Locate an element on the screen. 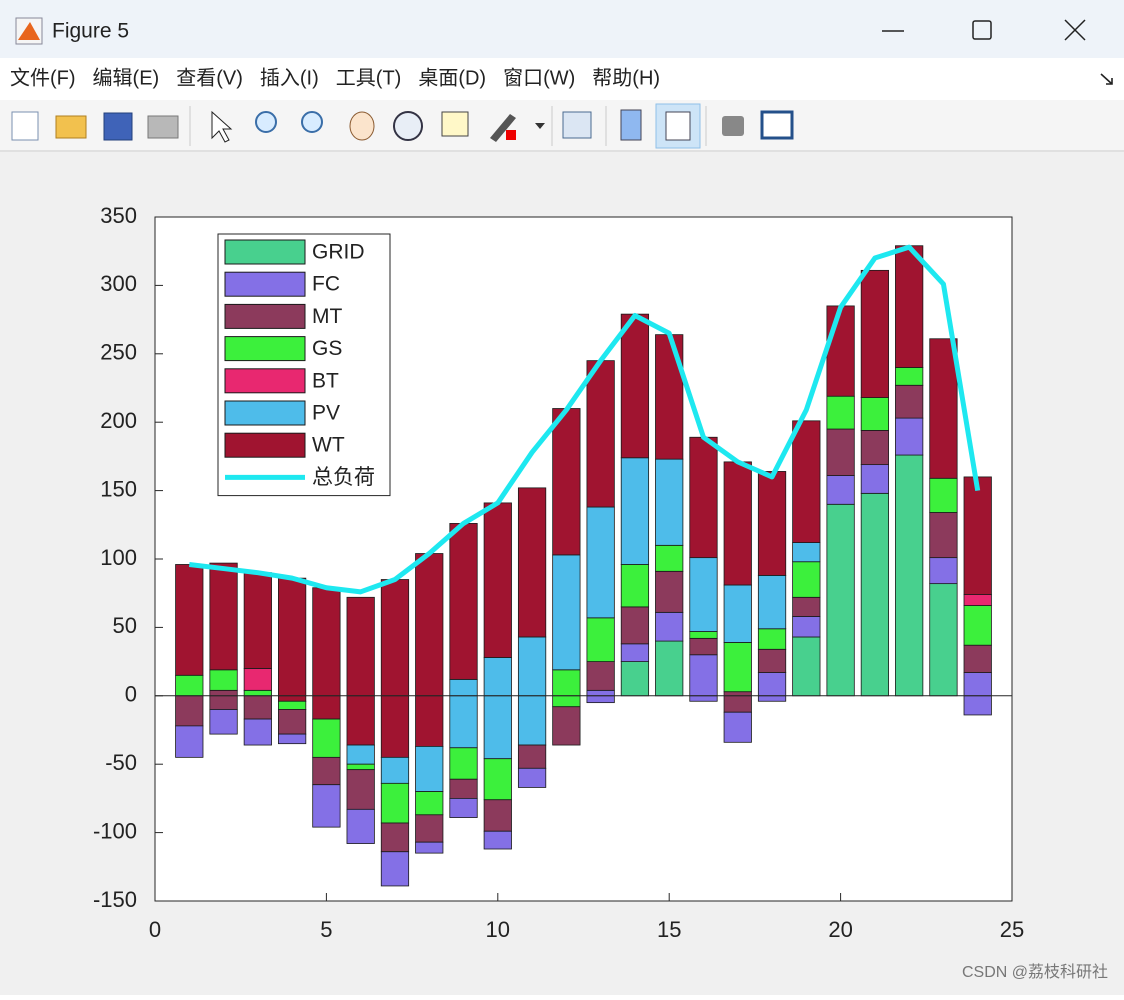 The width and height of the screenshot is (1124, 1000). brush-dropdown is located at coordinates (540, 126).